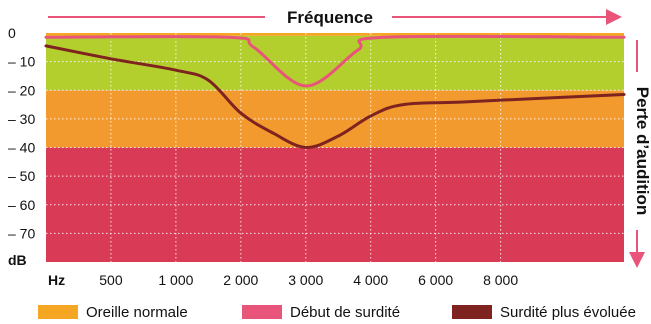  Describe the element at coordinates (21, 133) in the screenshot. I see `y-tick-labels: 0 – 10 – 20 – 30 – 40 – 50 – 60 – 70` at that location.